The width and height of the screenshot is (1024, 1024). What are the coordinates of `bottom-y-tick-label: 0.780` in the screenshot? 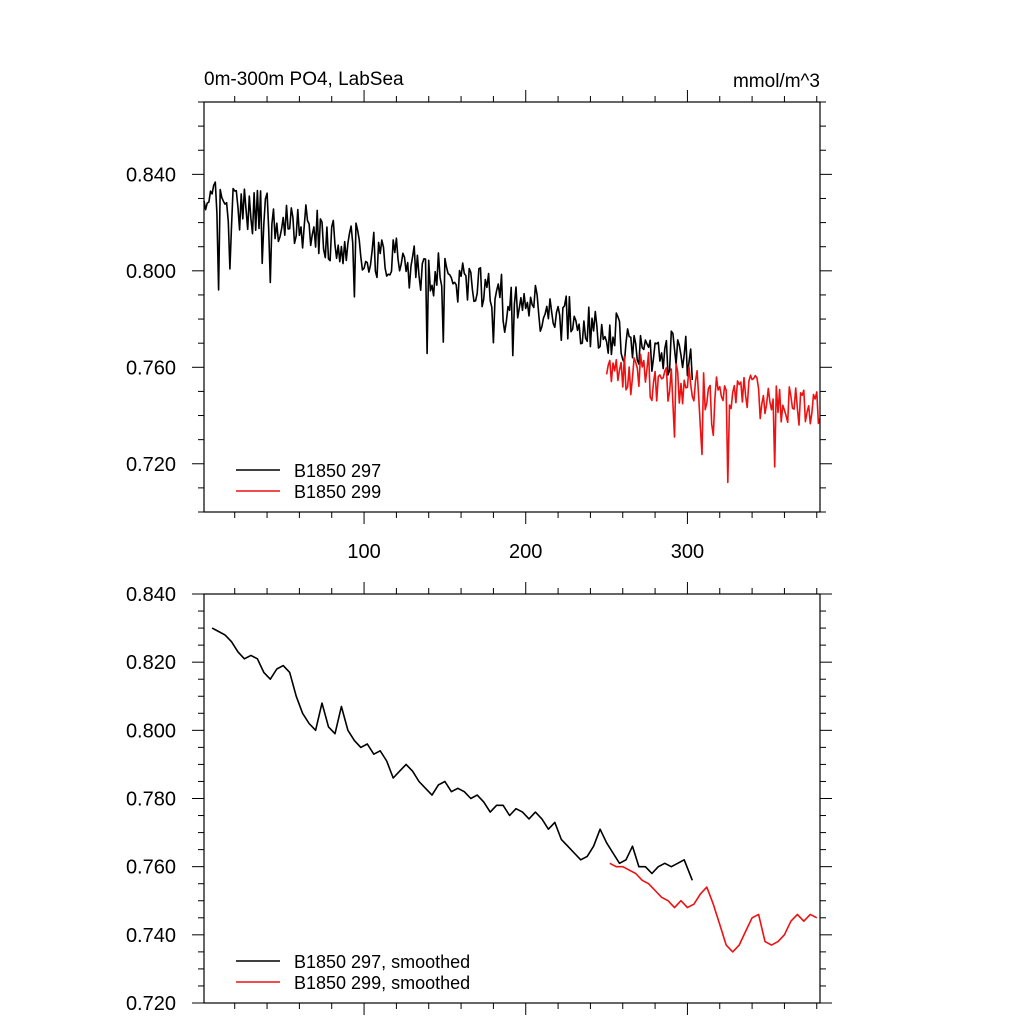 It's located at (151, 800).